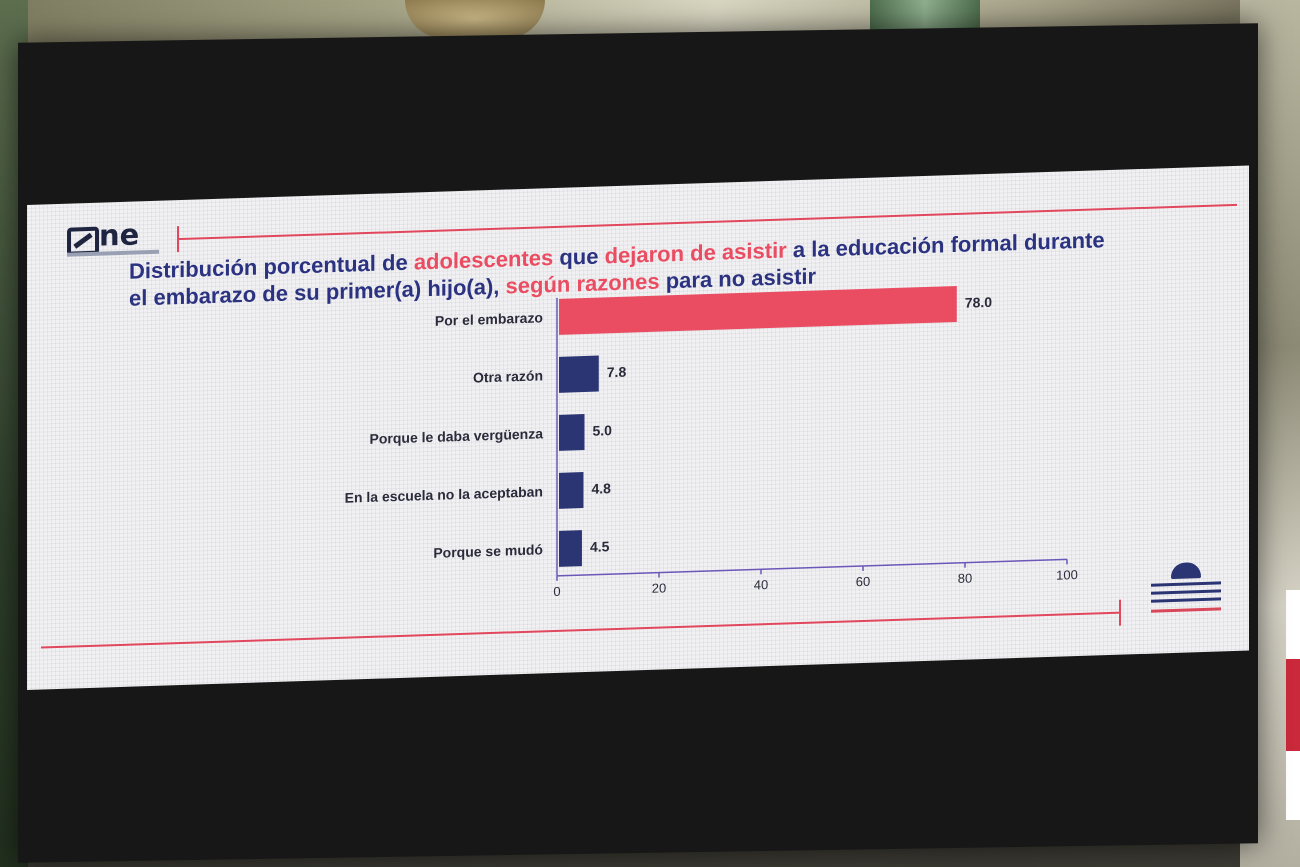 The width and height of the screenshot is (1300, 867). Describe the element at coordinates (444, 494) in the screenshot. I see `category-label: En la escuela no la aceptaban` at that location.